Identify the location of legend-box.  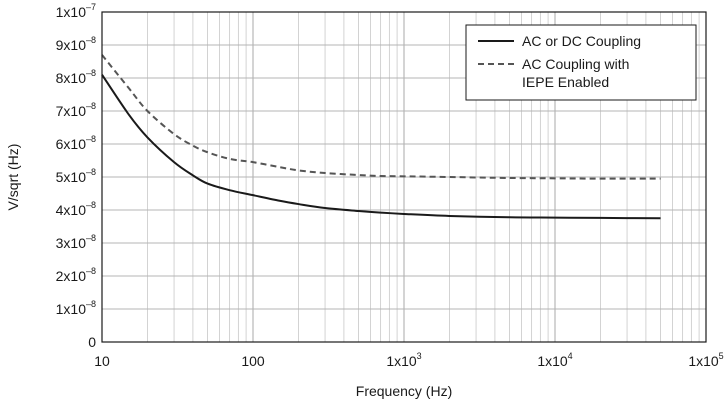
(581, 62).